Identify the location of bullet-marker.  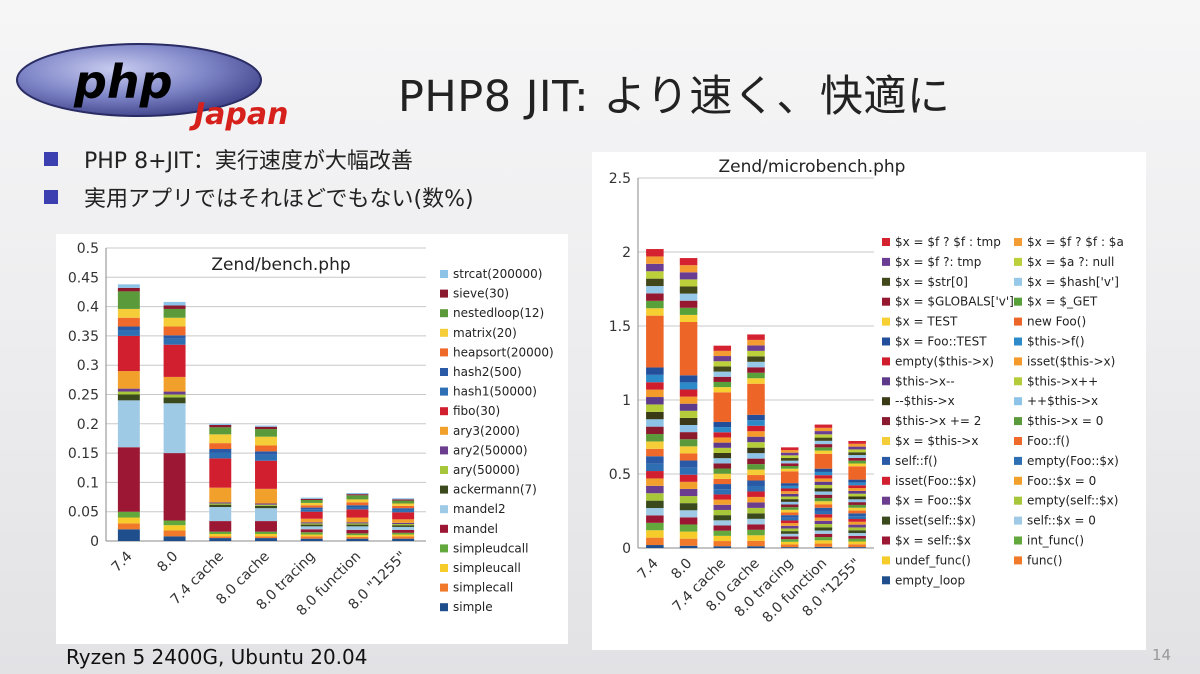
(51, 197).